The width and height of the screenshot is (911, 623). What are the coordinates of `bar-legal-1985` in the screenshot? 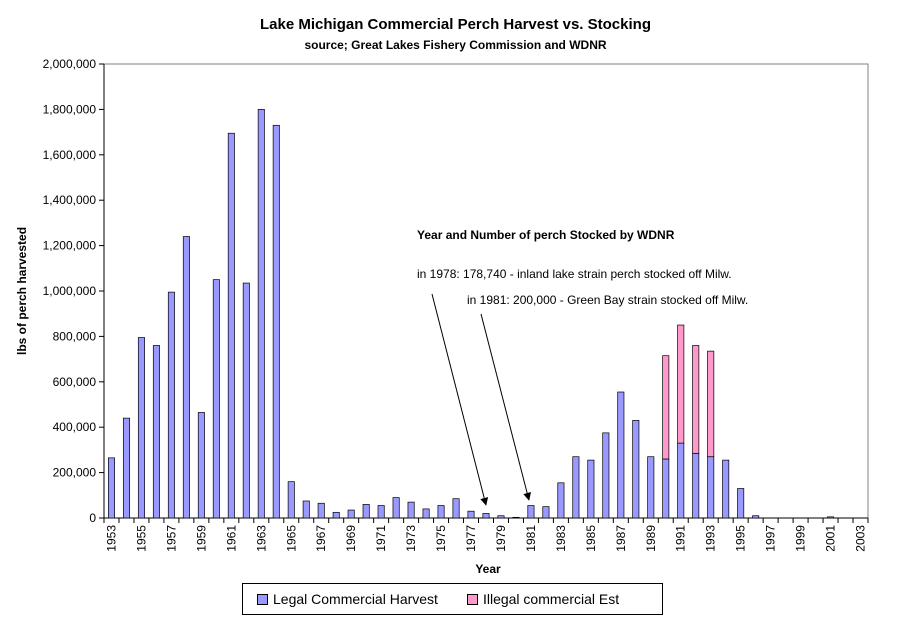 It's located at (591, 489).